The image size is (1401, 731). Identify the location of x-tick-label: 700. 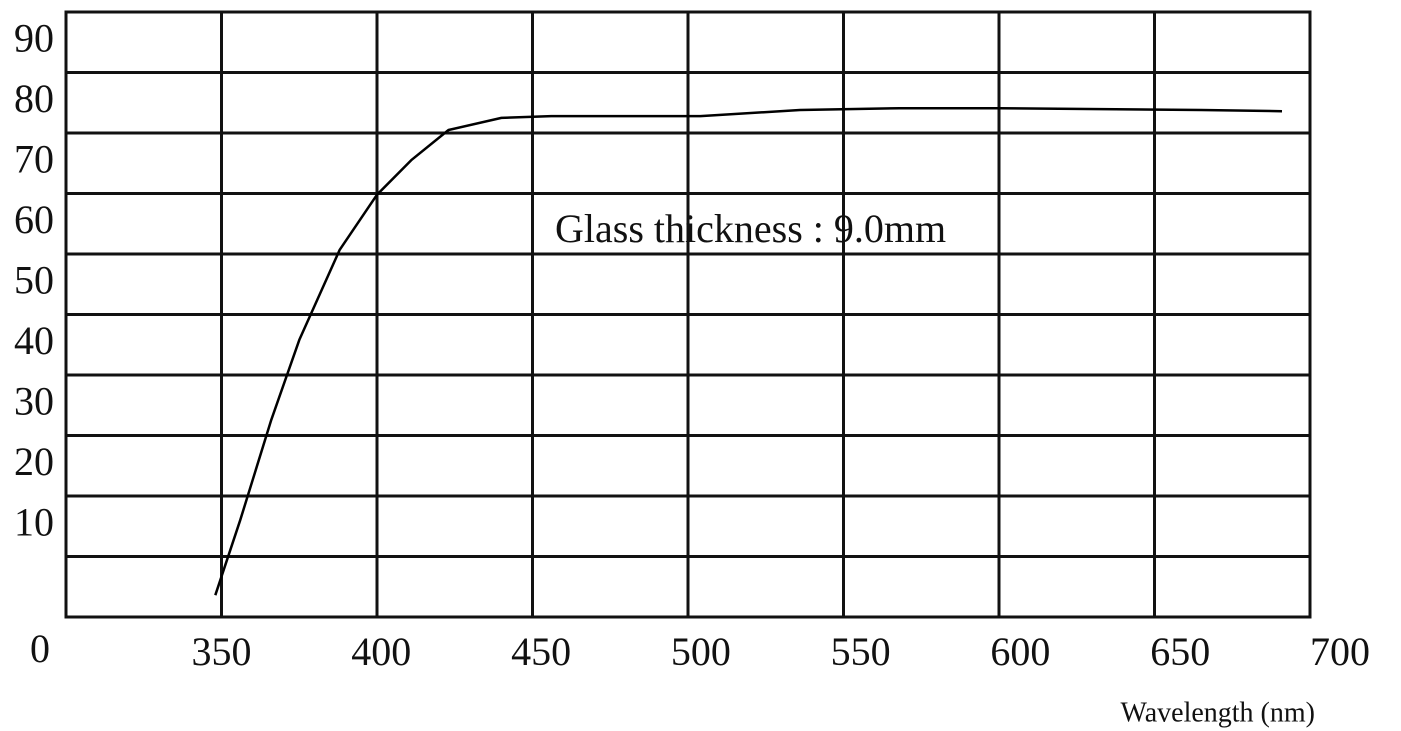
(1340, 651).